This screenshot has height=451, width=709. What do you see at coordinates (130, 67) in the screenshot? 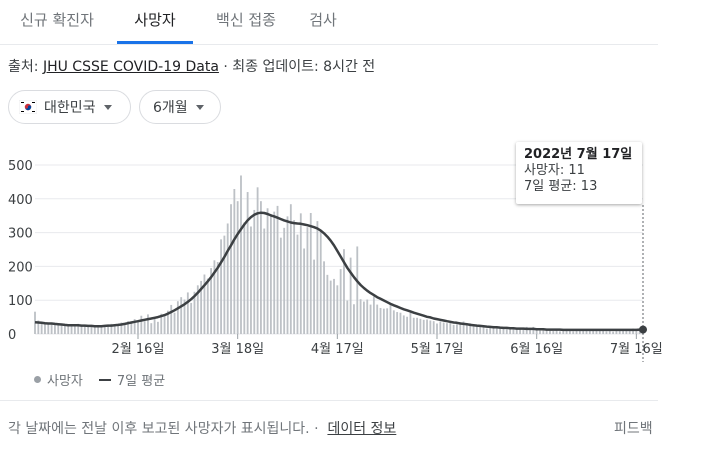
I see `source-link: JHU CSSE COVID-19 Data` at bounding box center [130, 67].